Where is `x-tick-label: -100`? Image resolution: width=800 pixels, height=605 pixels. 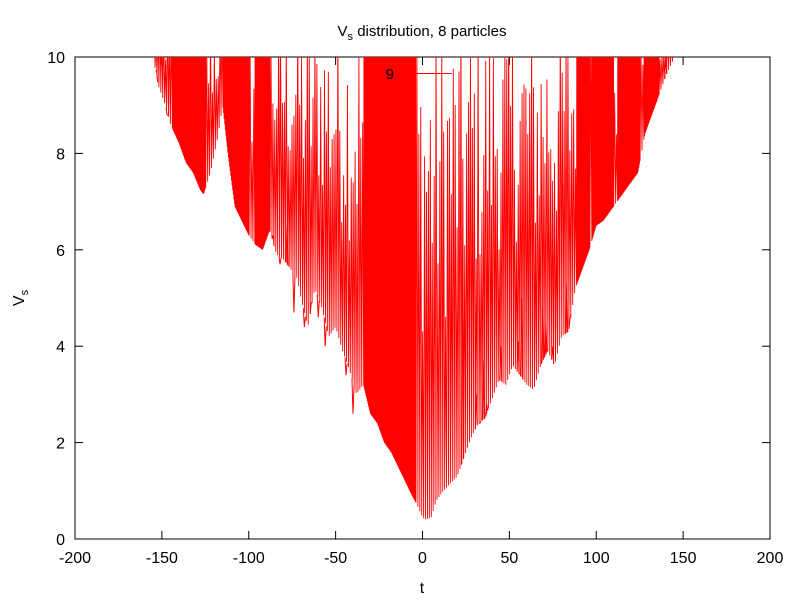
x-tick-label: -100 is located at coordinates (249, 558).